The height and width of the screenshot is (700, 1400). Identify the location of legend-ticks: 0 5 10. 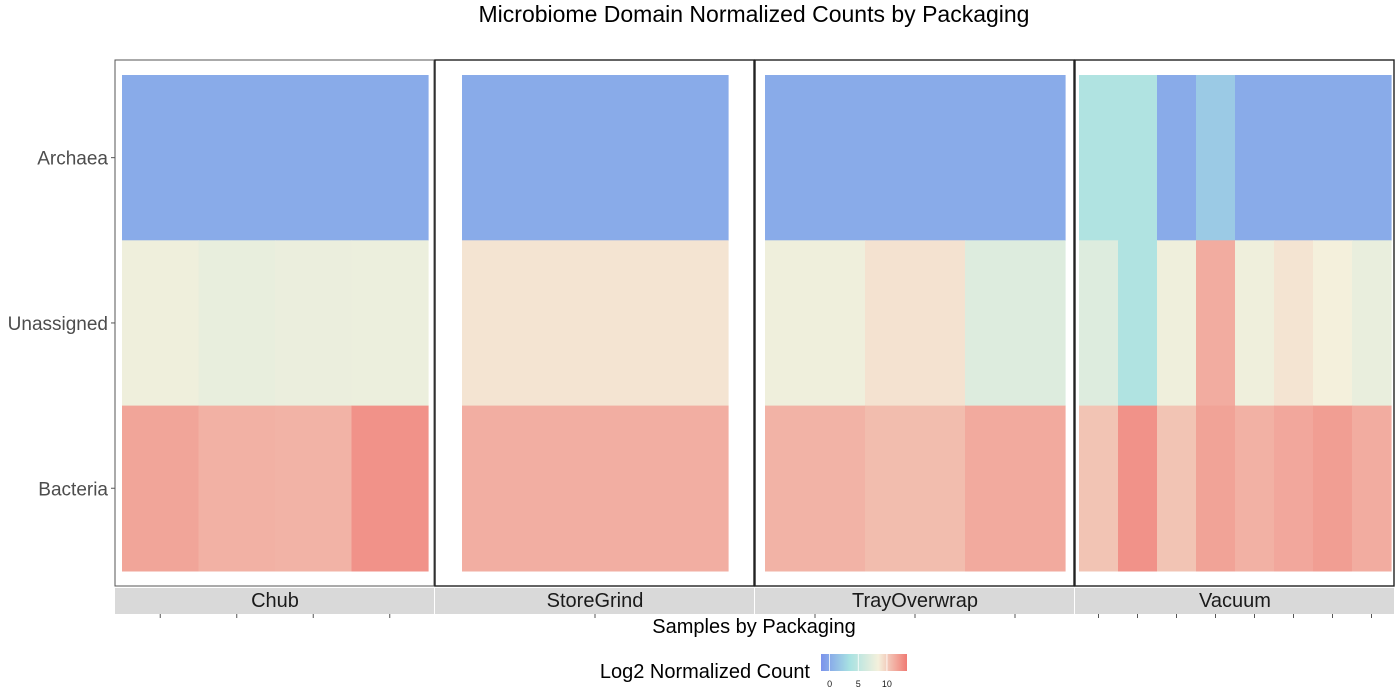
(859, 671).